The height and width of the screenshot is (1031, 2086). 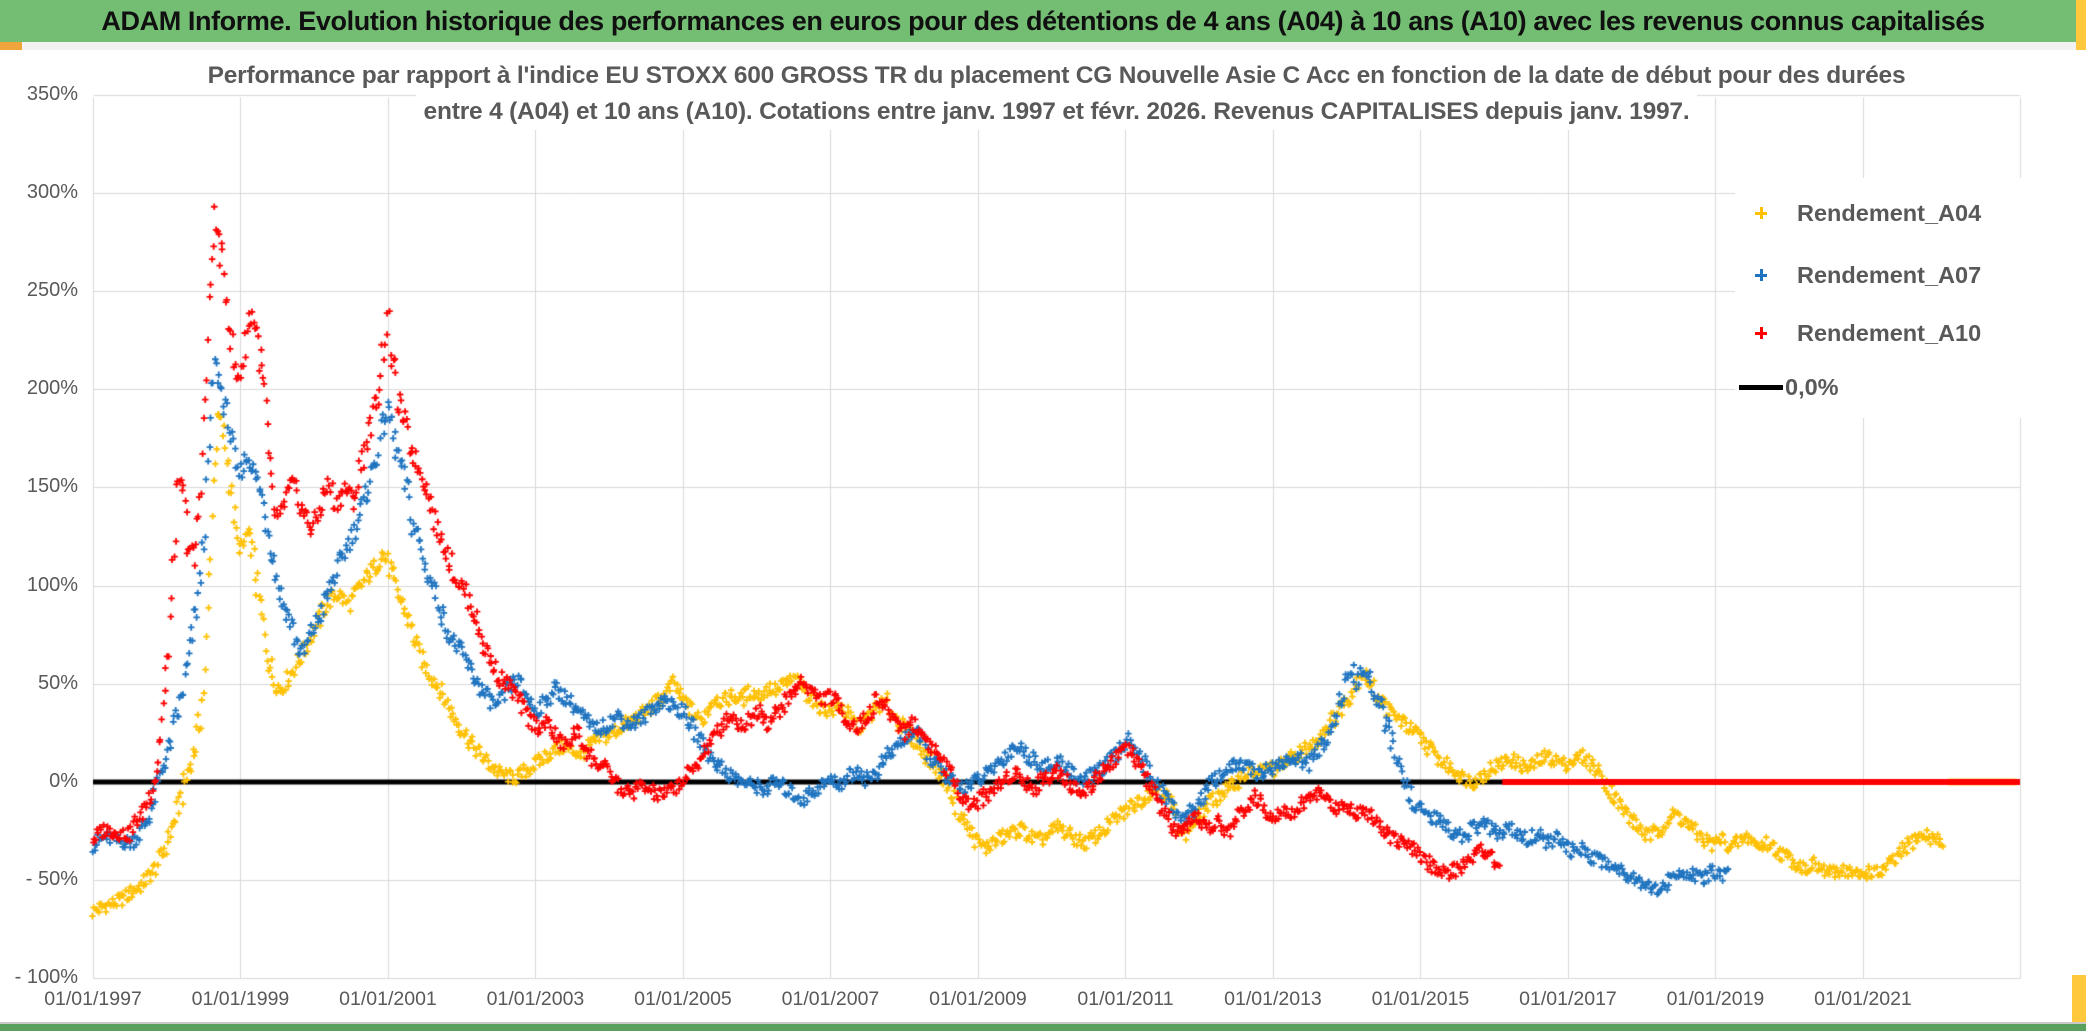 I want to click on legend-item-rendement-a10: Rendement_A10, so click(x=1909, y=333).